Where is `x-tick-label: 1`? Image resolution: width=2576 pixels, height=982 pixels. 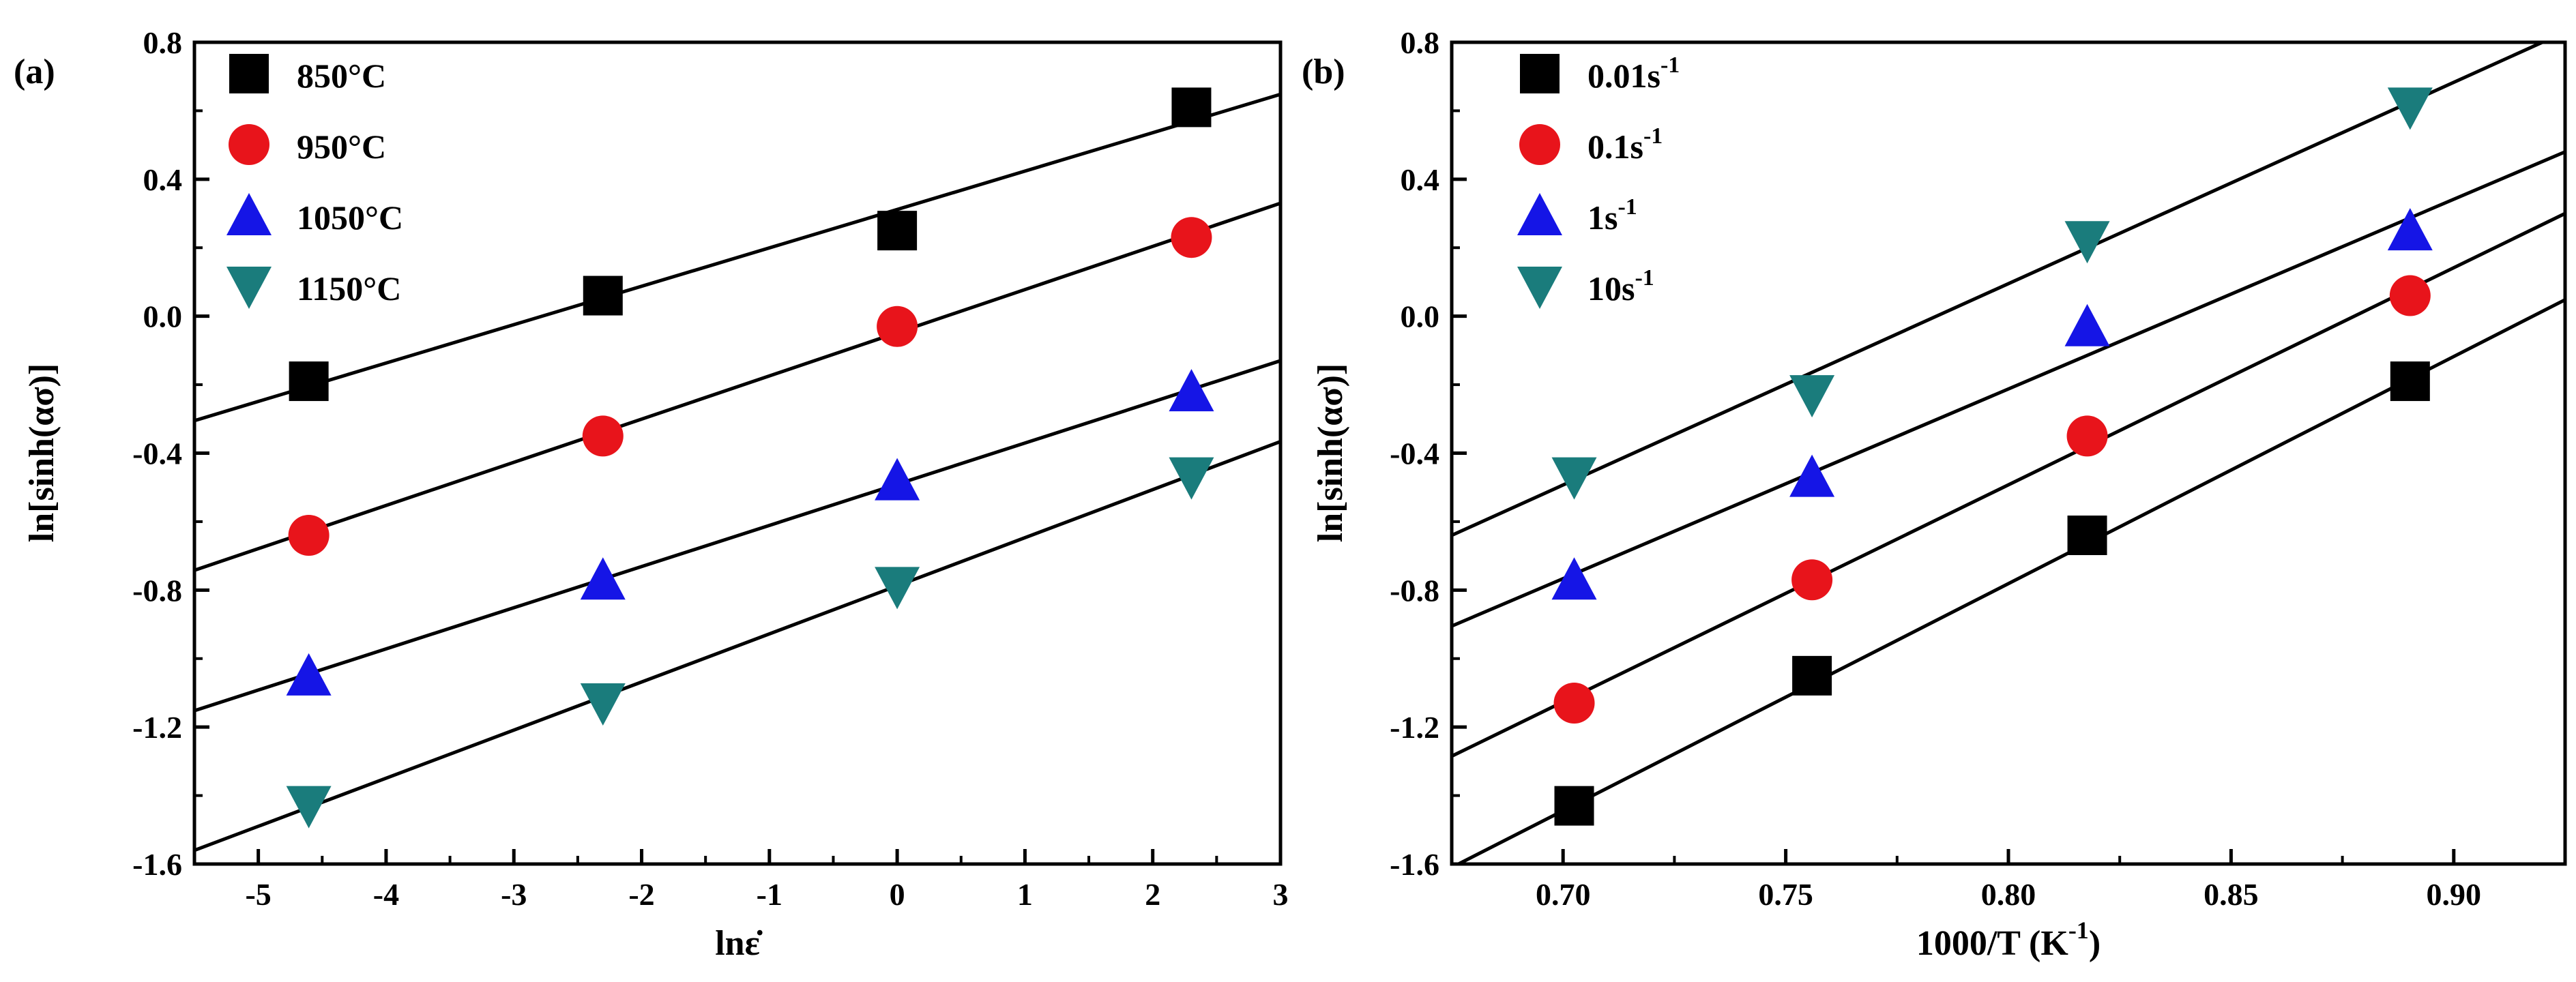 x-tick-label: 1 is located at coordinates (1025, 894).